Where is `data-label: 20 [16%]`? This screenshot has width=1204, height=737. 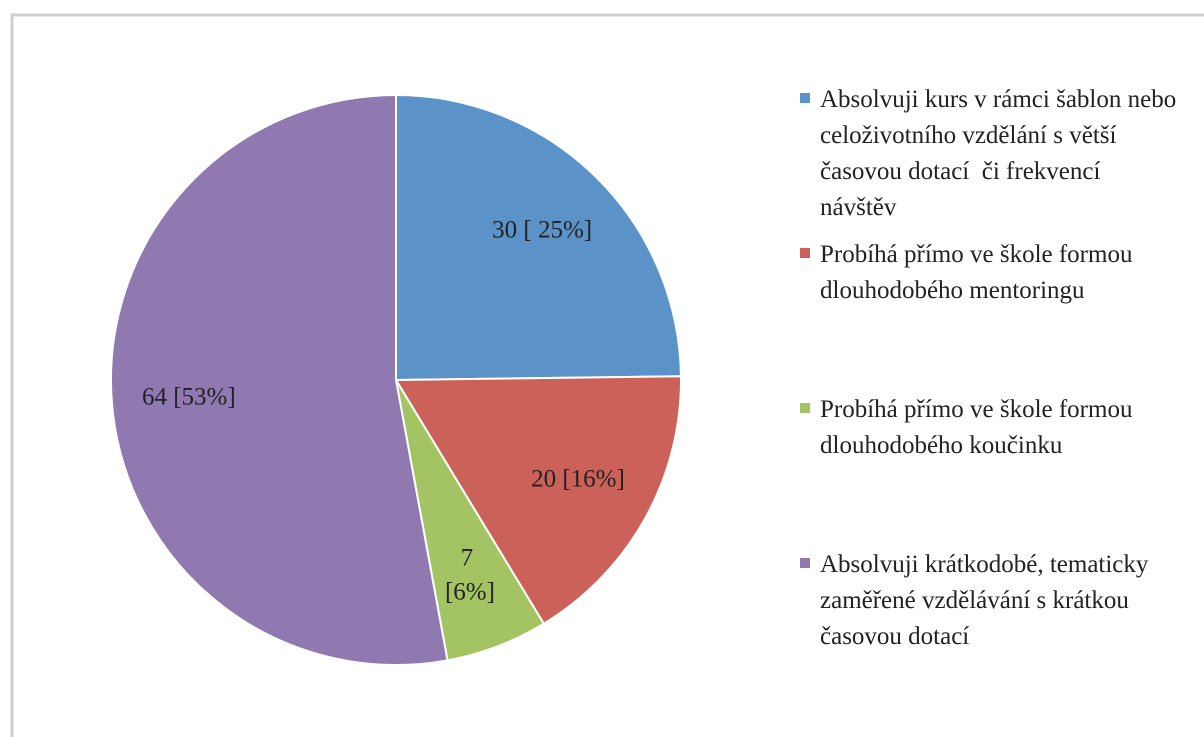 data-label: 20 [16%] is located at coordinates (578, 479).